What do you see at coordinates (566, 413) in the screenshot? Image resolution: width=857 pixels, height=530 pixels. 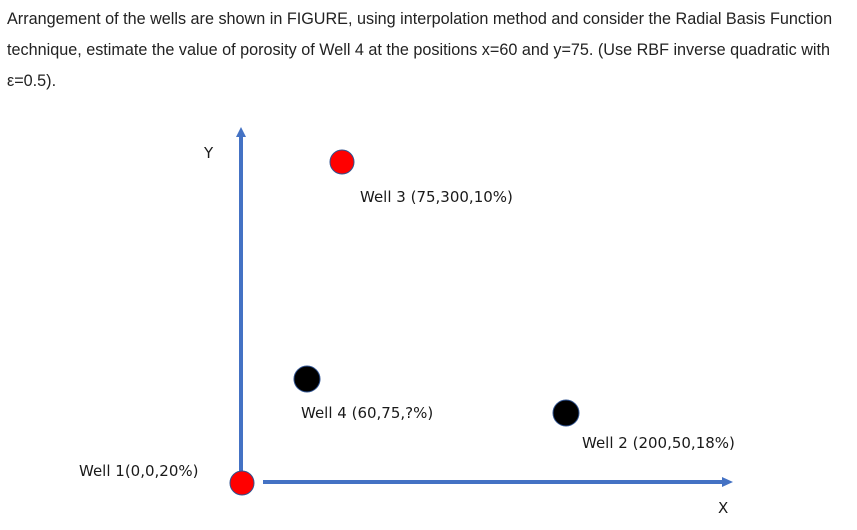 I see `well-2-marker` at bounding box center [566, 413].